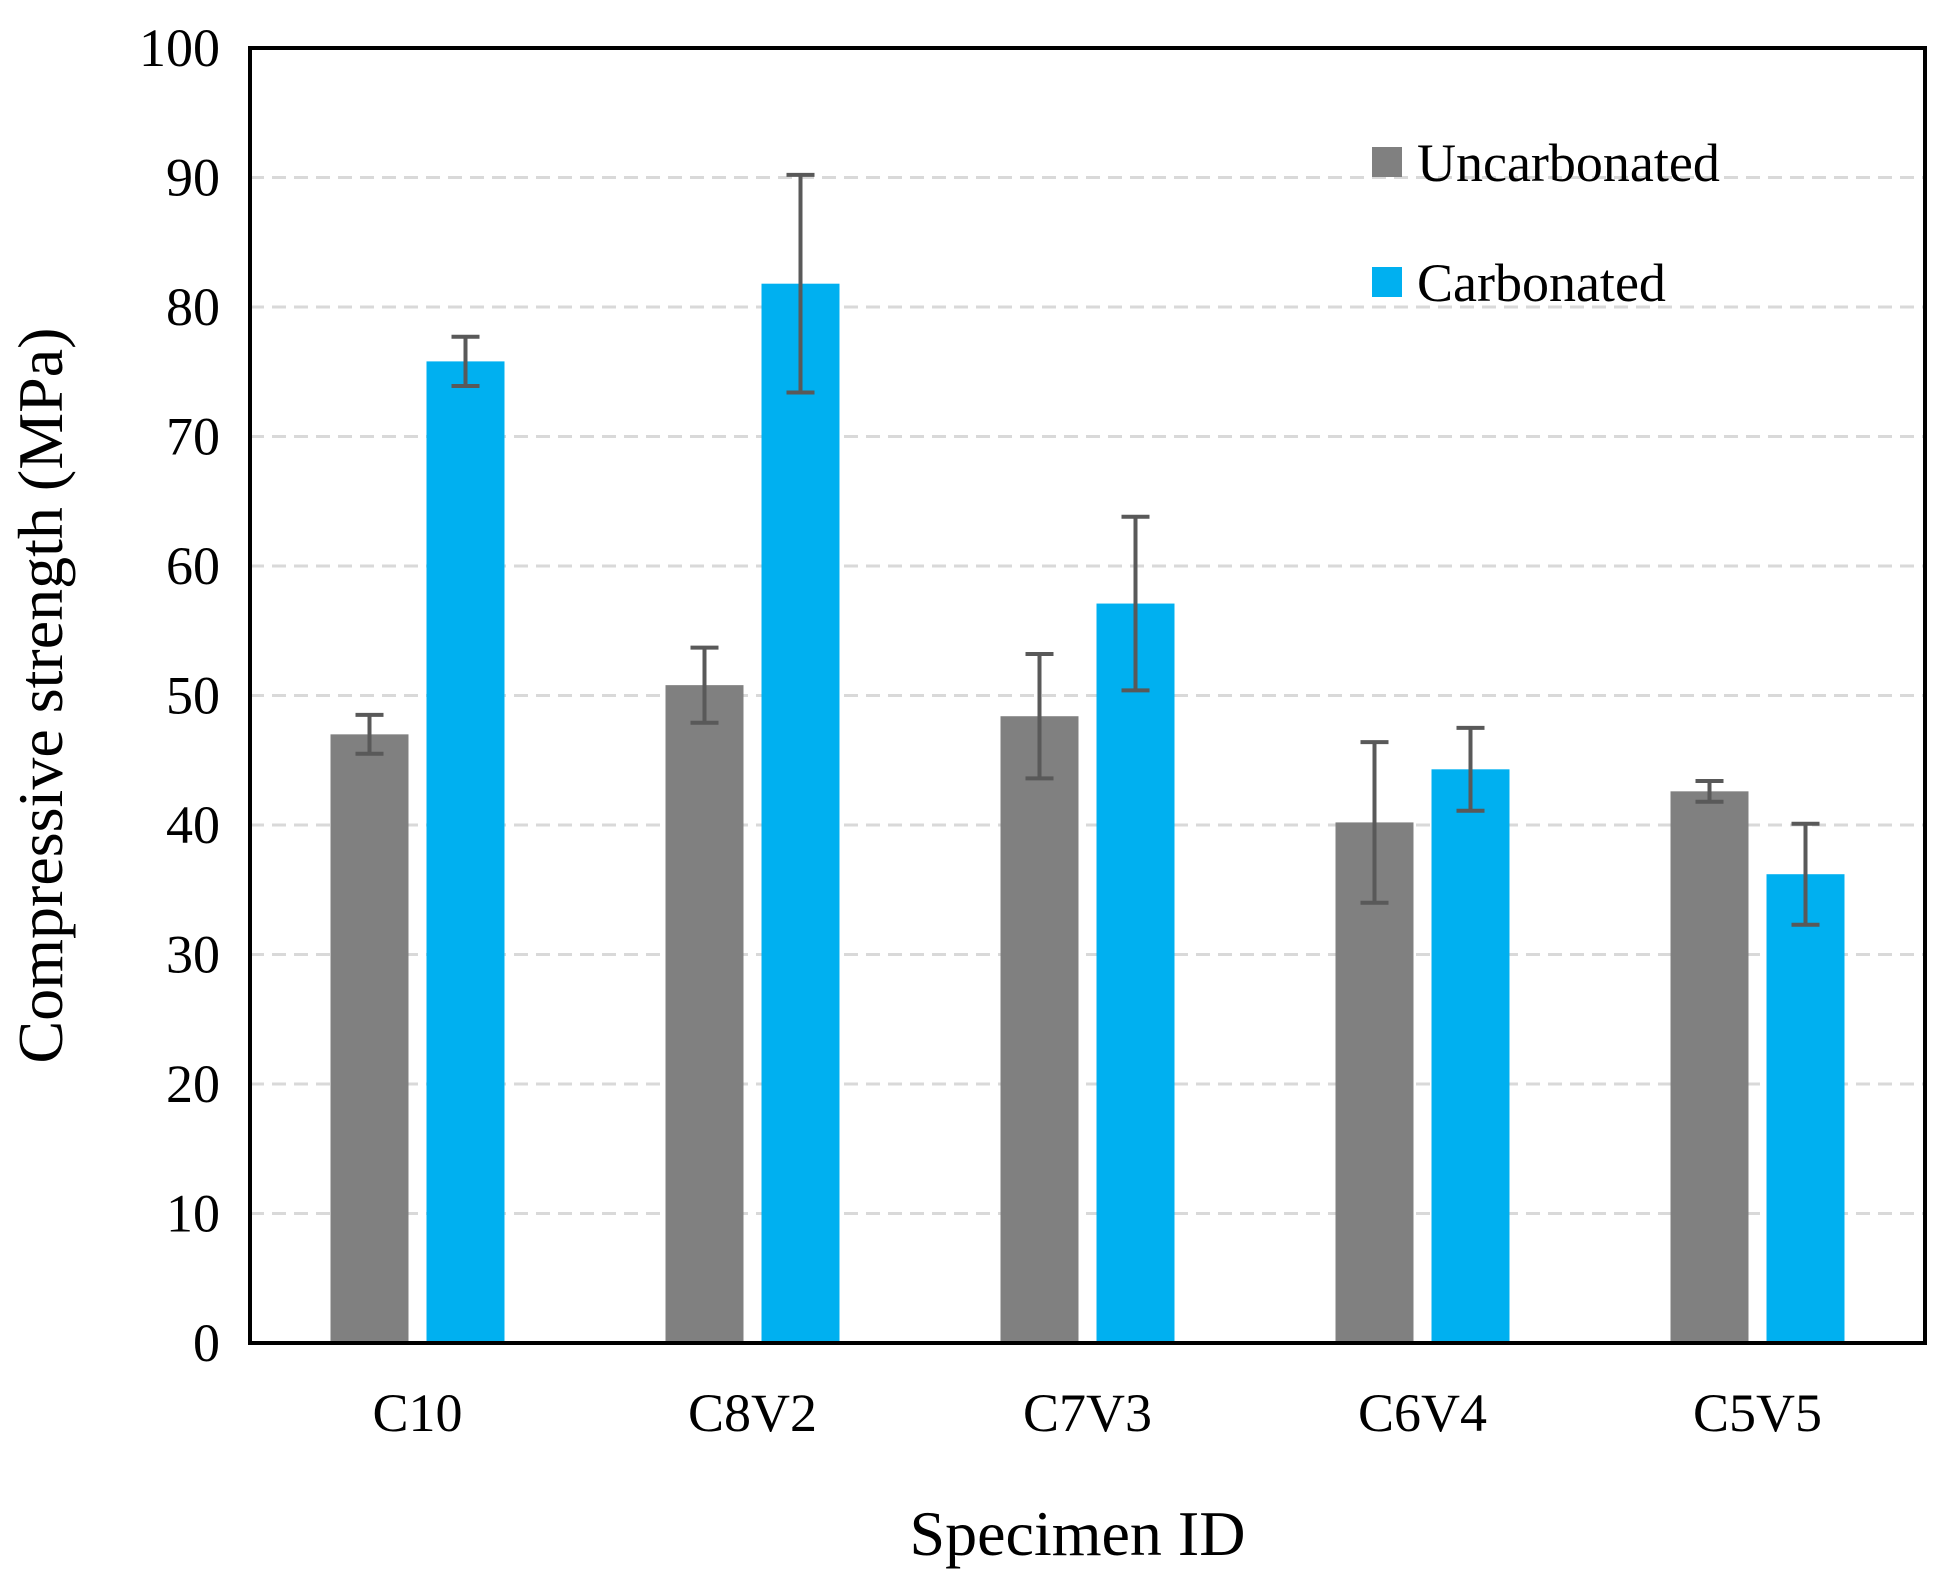  I want to click on legend: Uncarbonated Carbonated, so click(1546, 223).